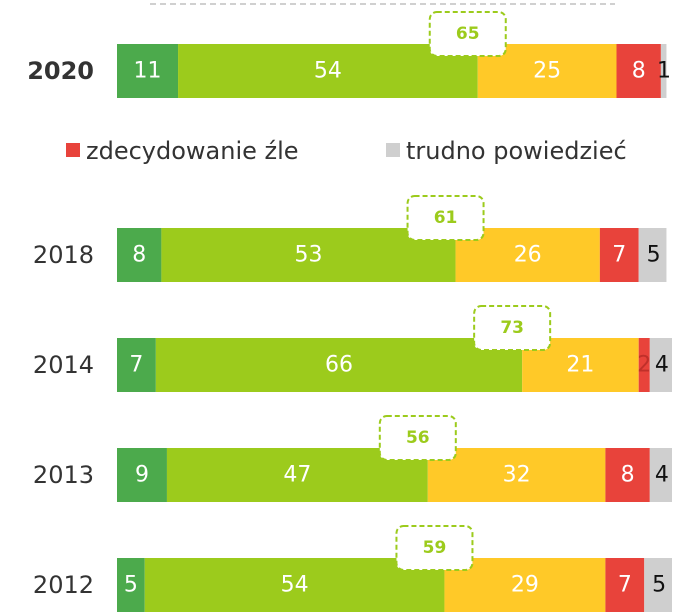 Image resolution: width=673 pixels, height=613 pixels. Describe the element at coordinates (547, 71) in the screenshot. I see `data-label: 25` at that location.